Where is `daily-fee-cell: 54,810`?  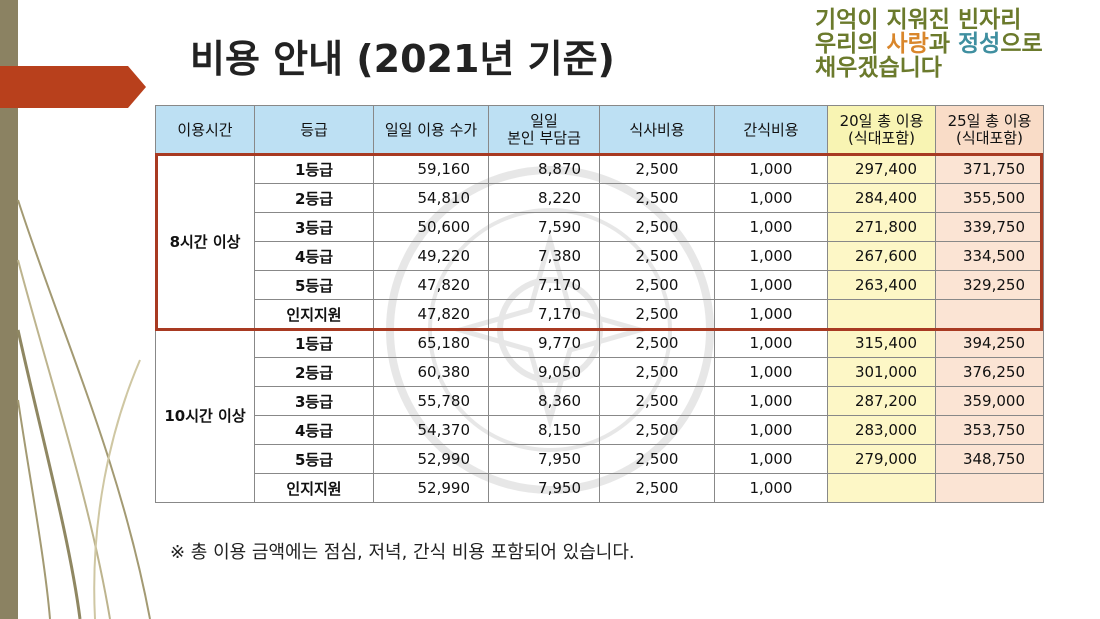
daily-fee-cell: 54,810 is located at coordinates (431, 198).